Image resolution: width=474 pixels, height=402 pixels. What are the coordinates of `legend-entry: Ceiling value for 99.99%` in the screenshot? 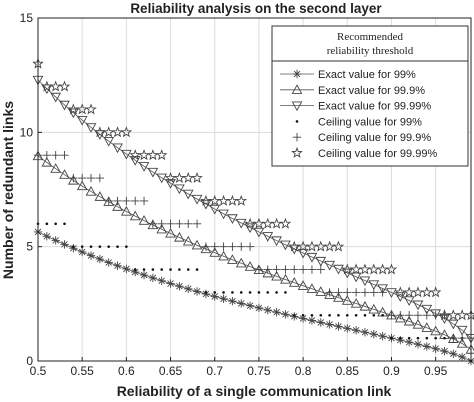 It's located at (364, 153).